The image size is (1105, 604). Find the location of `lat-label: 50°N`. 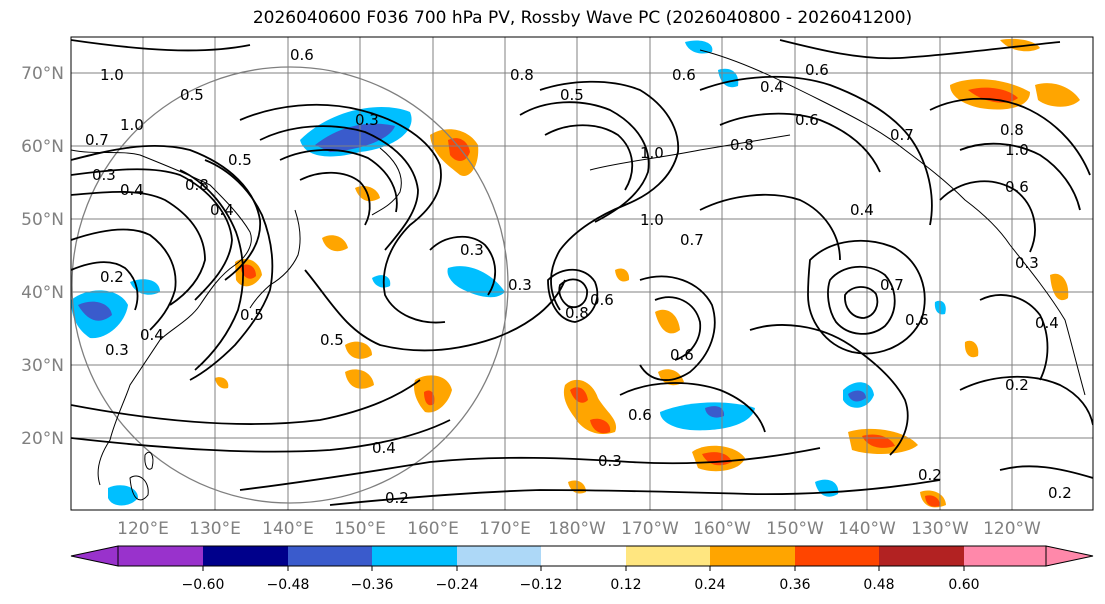

lat-label: 50°N is located at coordinates (42, 220).